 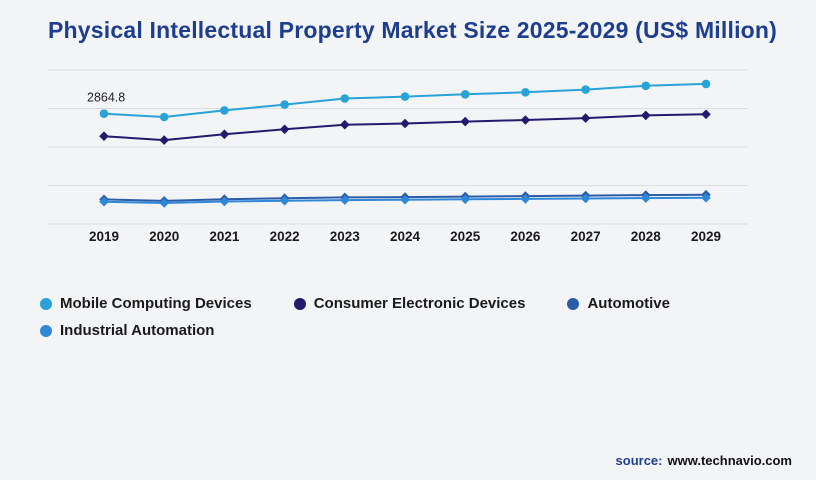 I want to click on legend-label: Consumer Electronic Devices, so click(x=419, y=303).